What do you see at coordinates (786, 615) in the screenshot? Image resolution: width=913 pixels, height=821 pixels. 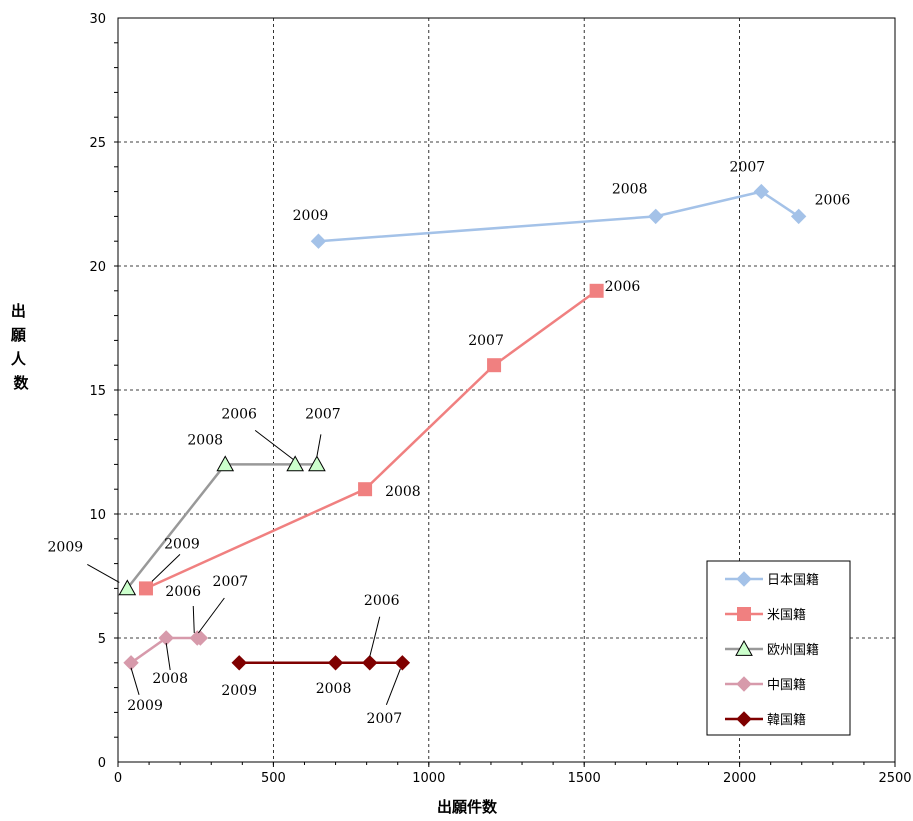 I see `legend-label: 米国籍` at bounding box center [786, 615].